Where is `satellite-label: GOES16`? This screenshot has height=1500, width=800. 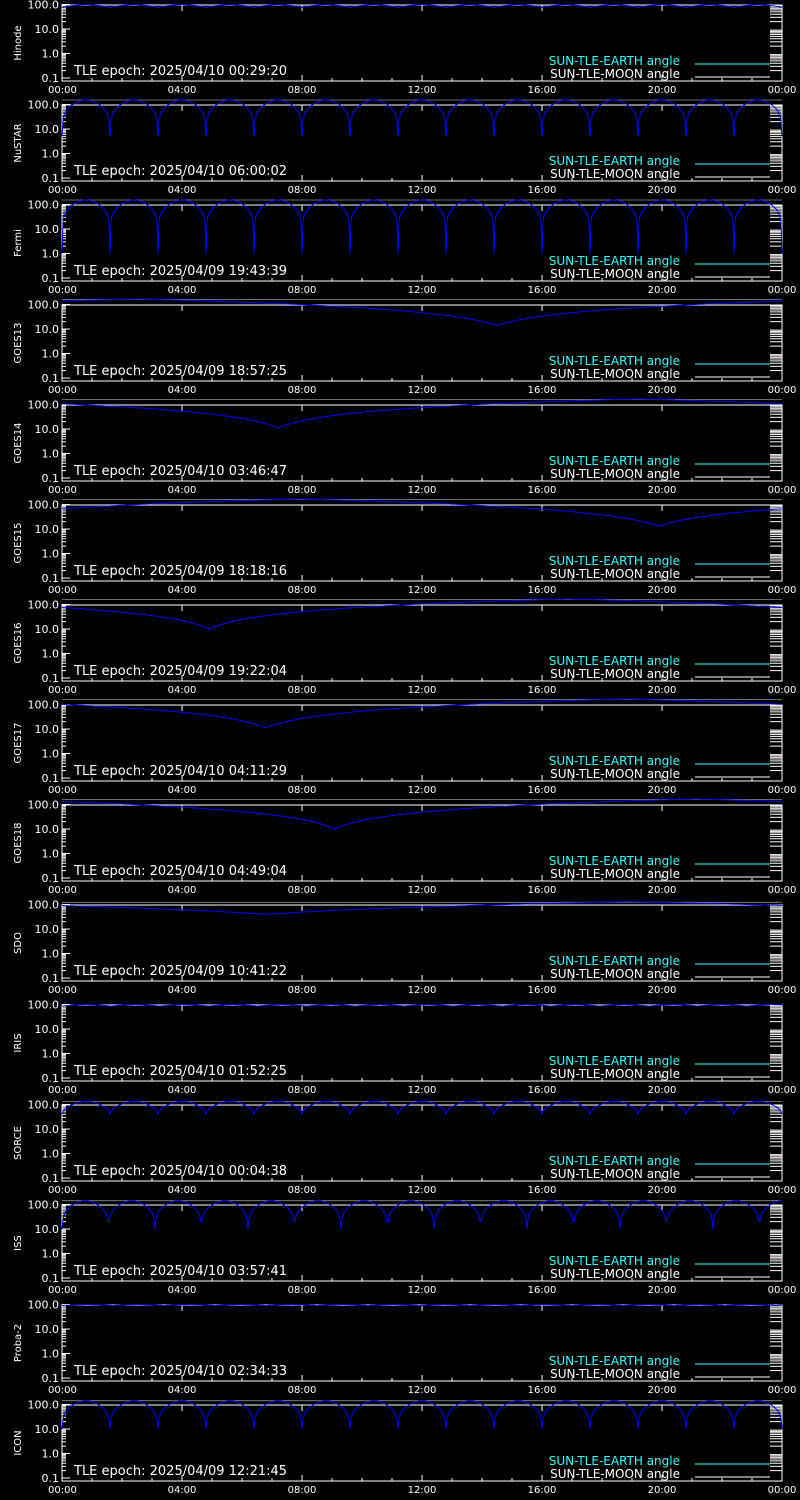
satellite-label: GOES16 is located at coordinates (18, 642).